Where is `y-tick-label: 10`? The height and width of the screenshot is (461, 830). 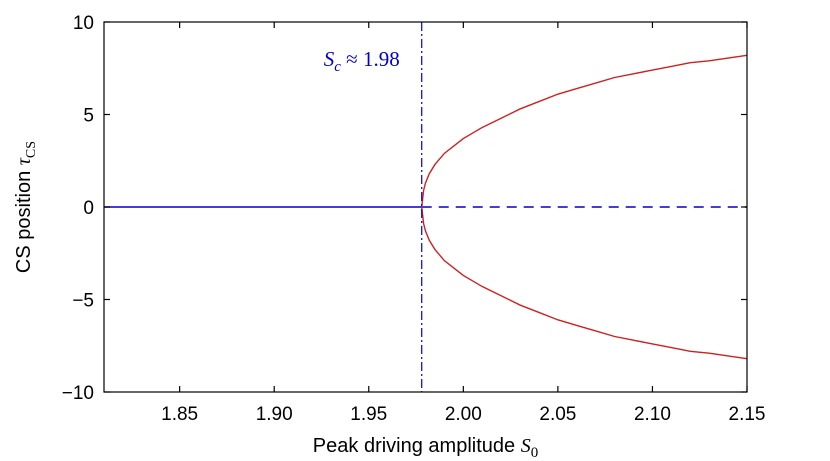 y-tick-label: 10 is located at coordinates (83, 23).